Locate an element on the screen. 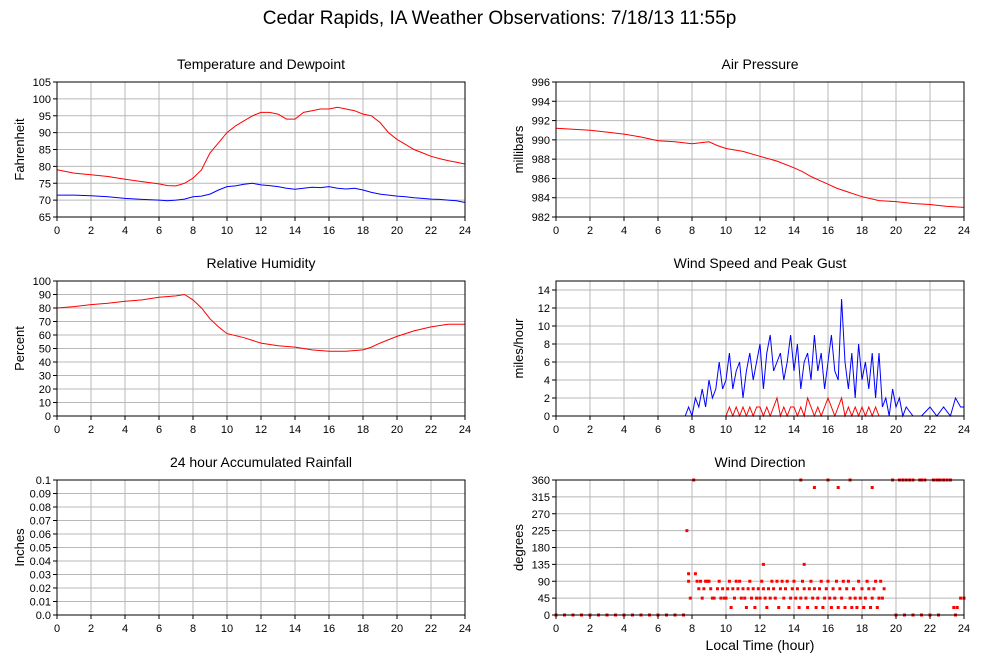  y-tick-label: 50 is located at coordinates (45, 350).